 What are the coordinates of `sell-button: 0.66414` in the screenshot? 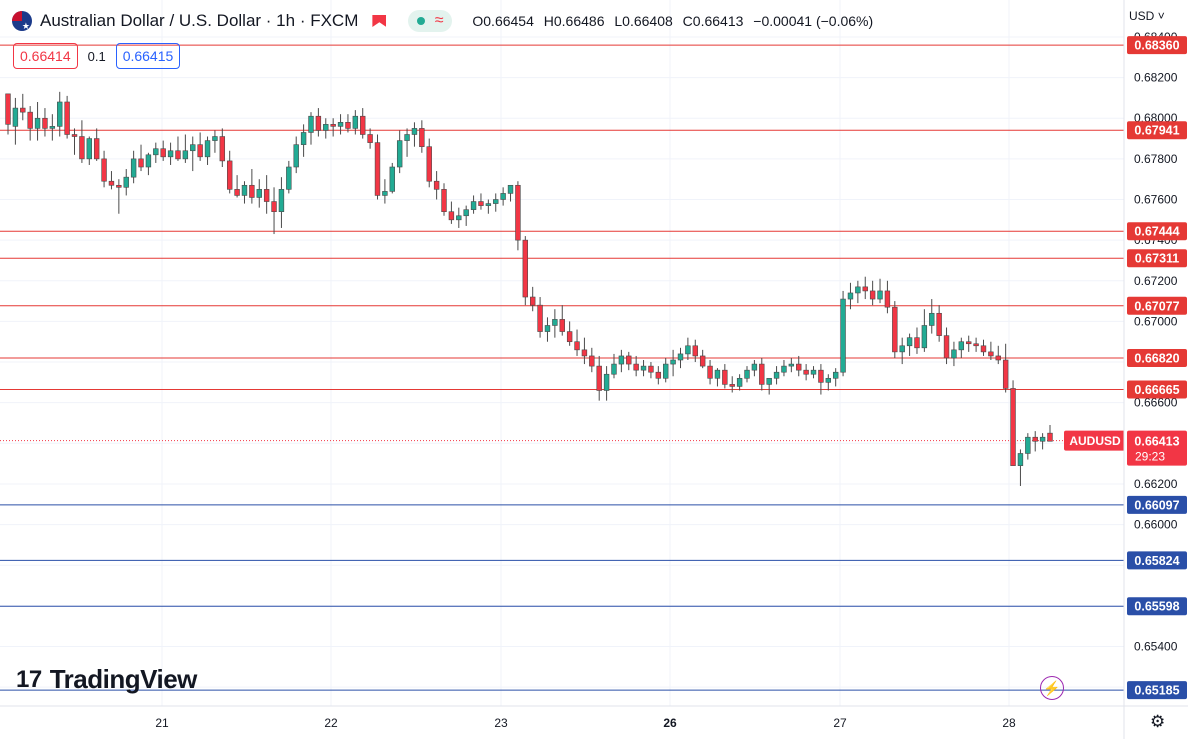 It's located at (45, 56).